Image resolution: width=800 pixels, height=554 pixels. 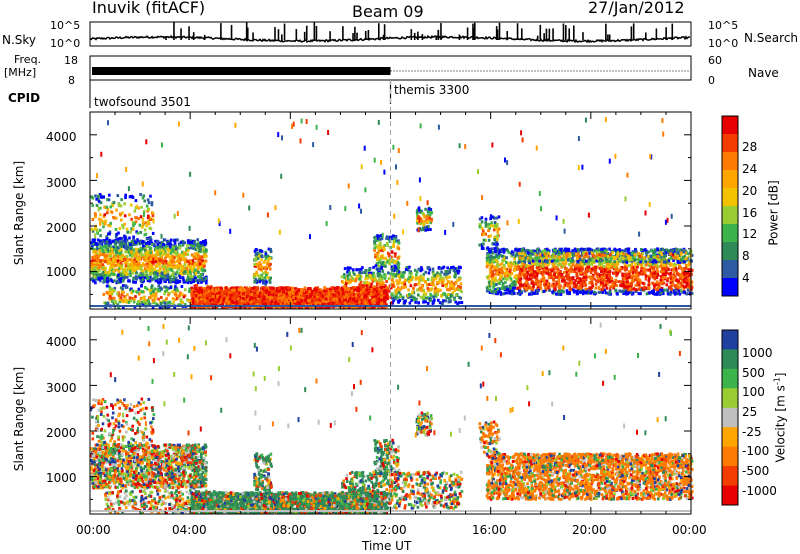 I want to click on nsearch-bottom-tick: 10^0, so click(x=723, y=43).